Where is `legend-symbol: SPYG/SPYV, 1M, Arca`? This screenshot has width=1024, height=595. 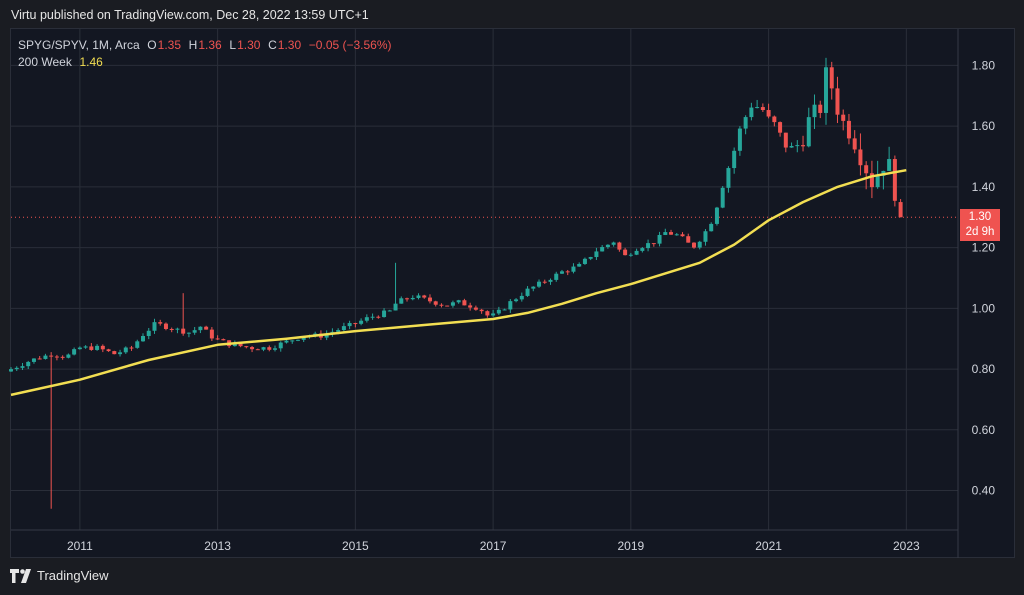 legend-symbol: SPYG/SPYV, 1M, Arca is located at coordinates (79, 45).